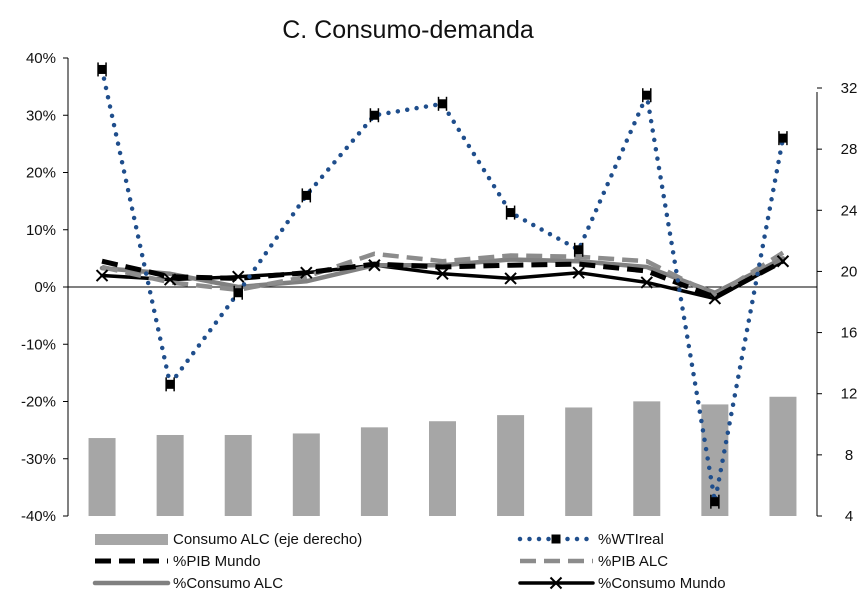  What do you see at coordinates (849, 210) in the screenshot?
I see `right-tick-label: 24` at bounding box center [849, 210].